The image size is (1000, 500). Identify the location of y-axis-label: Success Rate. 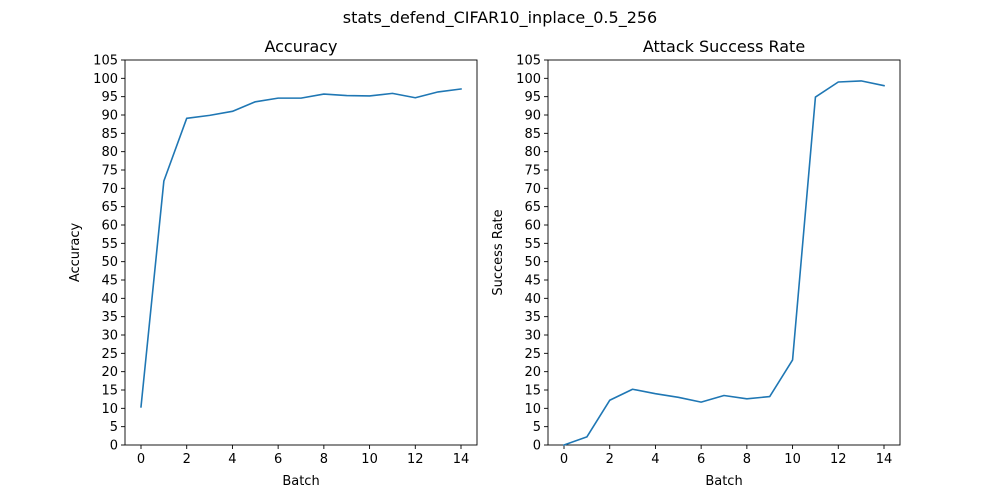
(498, 252).